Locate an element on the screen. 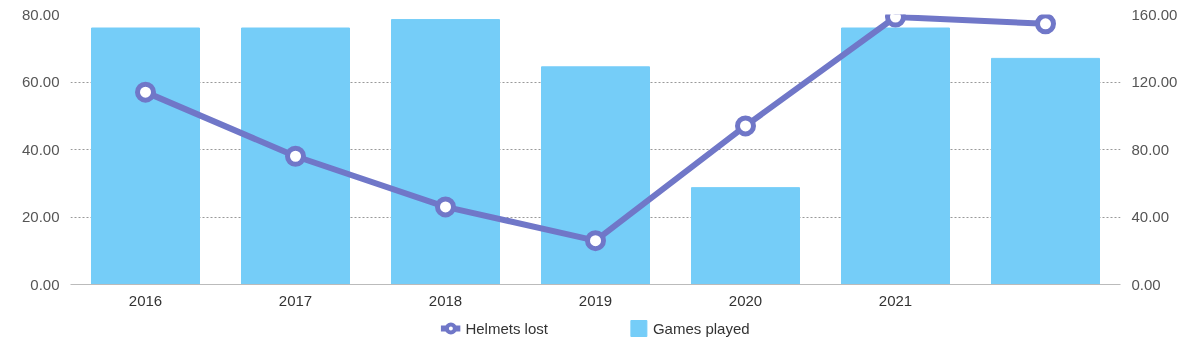  y-tick-label: 0.00 is located at coordinates (45, 284).